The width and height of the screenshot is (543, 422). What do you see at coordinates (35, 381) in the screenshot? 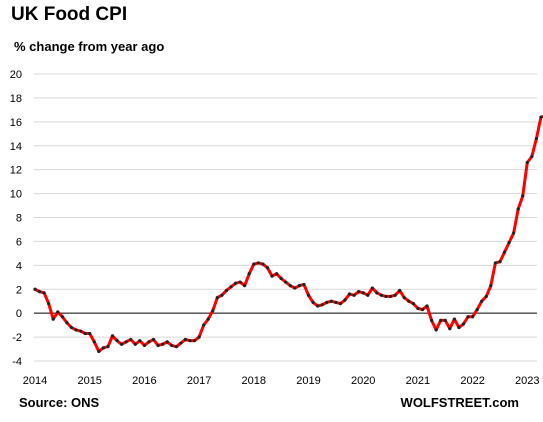
I see `x-tick-label: 2014` at bounding box center [35, 381].